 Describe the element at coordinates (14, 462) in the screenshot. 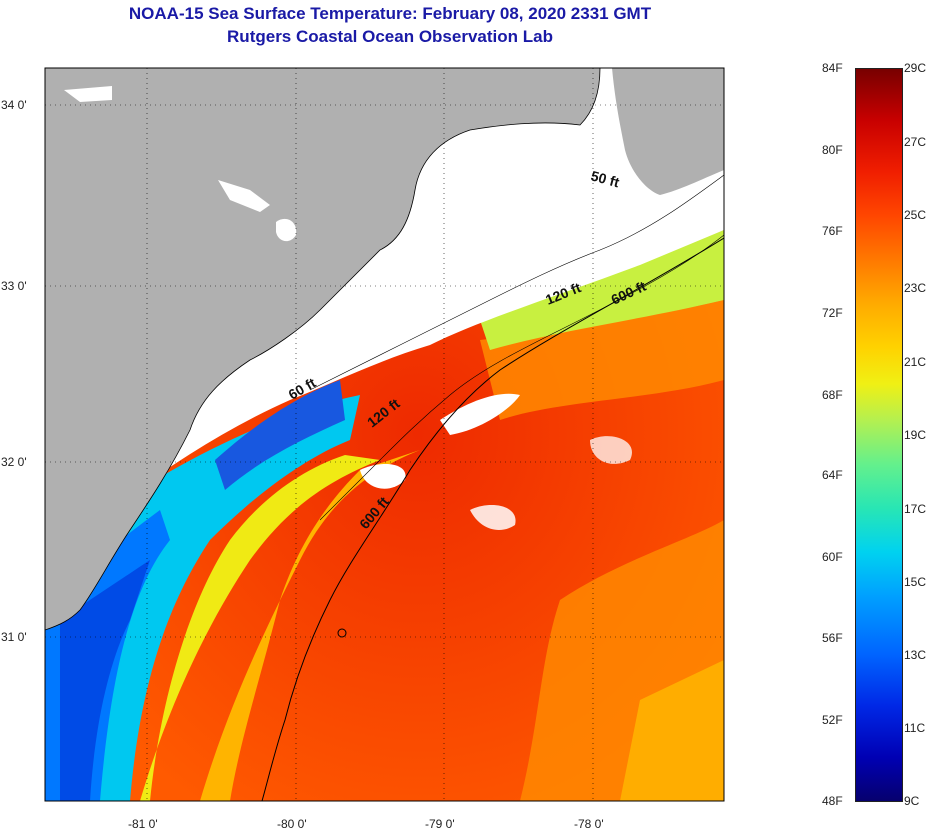

I see `latitude-label: 32 0'` at that location.